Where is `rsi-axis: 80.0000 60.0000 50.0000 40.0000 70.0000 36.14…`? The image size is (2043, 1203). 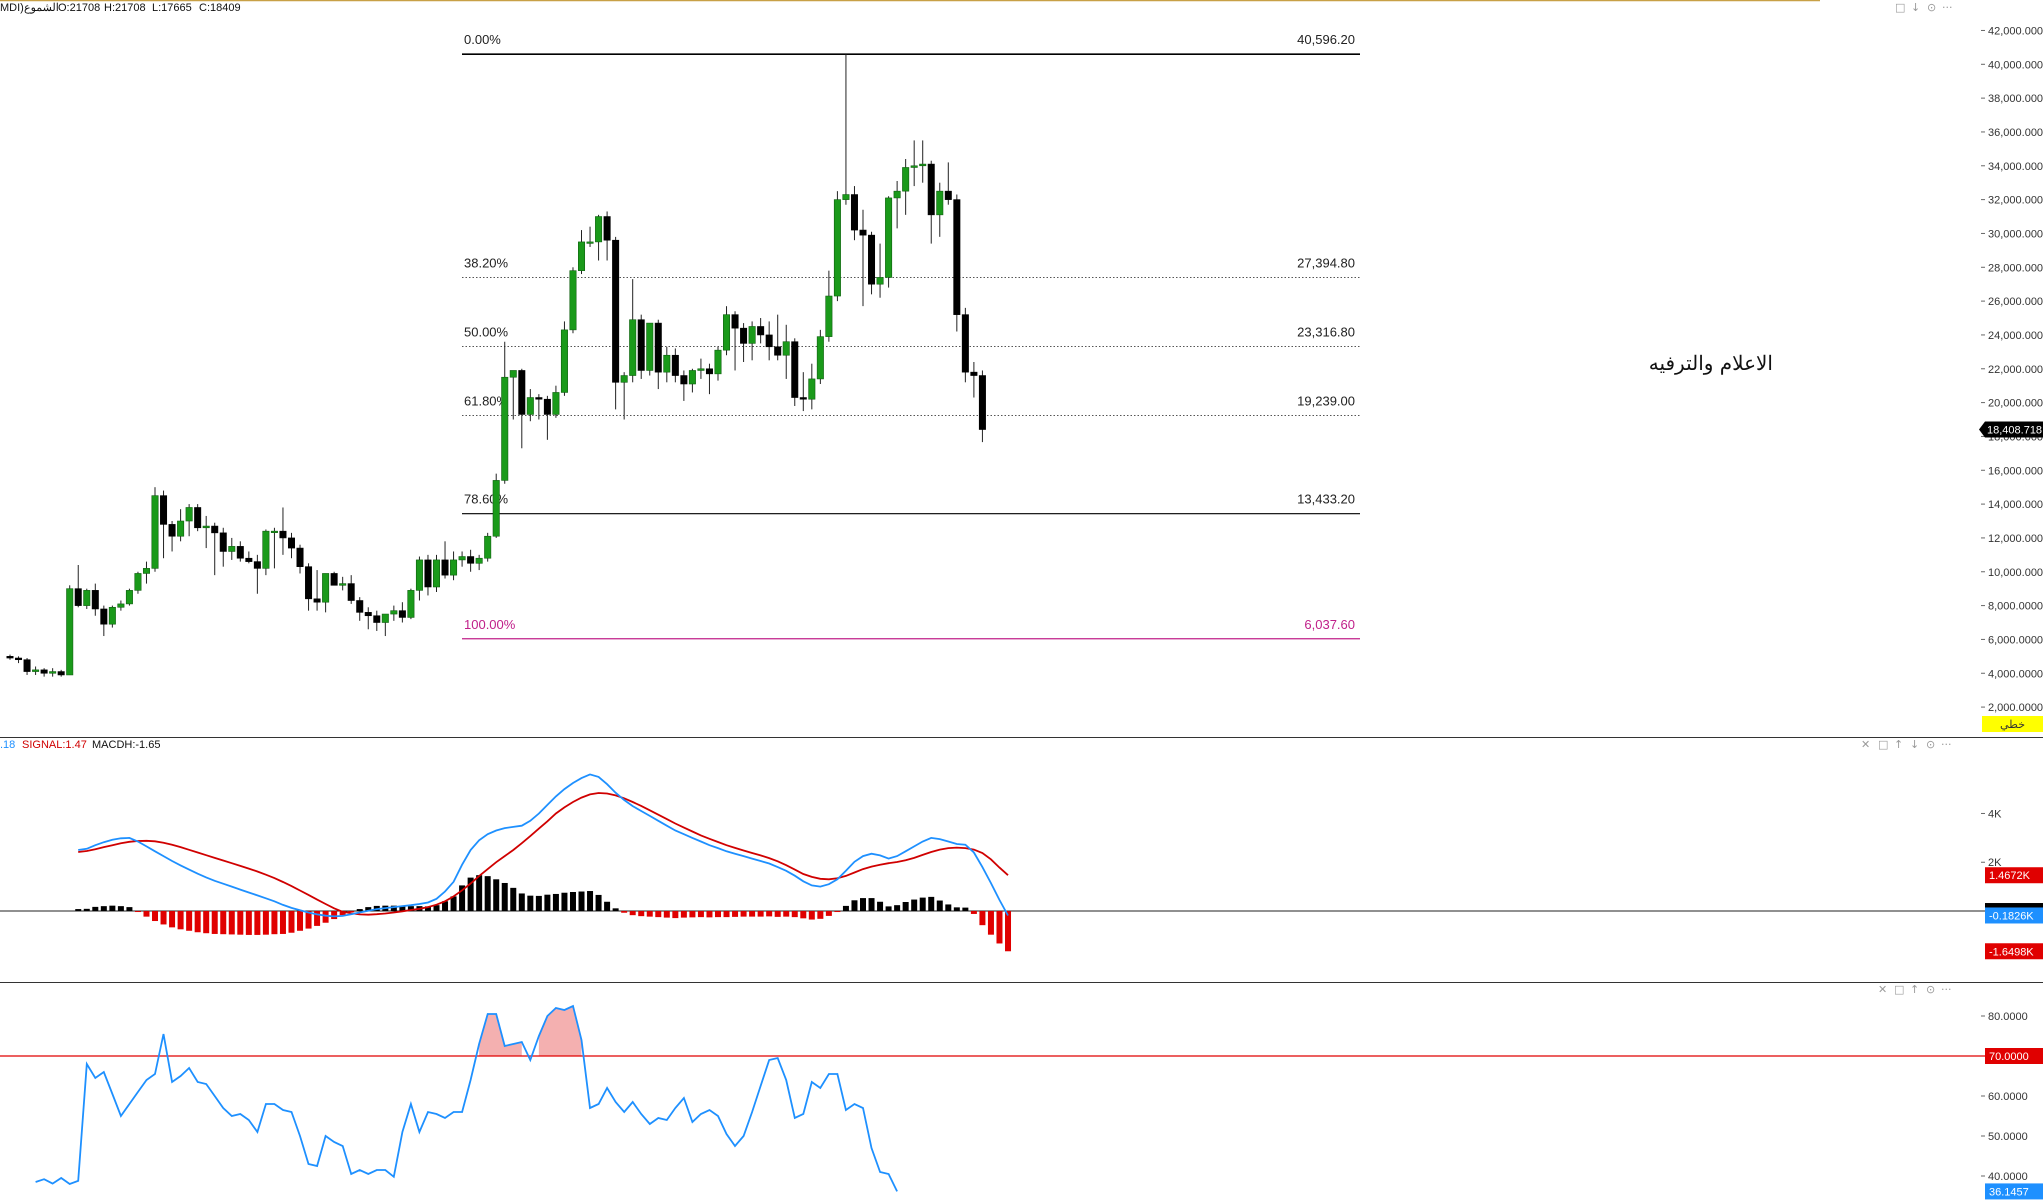
rsi-axis: 80.0000 60.0000 50.0000 40.0000 70.0000 36.14… is located at coordinates (2012, 1105).